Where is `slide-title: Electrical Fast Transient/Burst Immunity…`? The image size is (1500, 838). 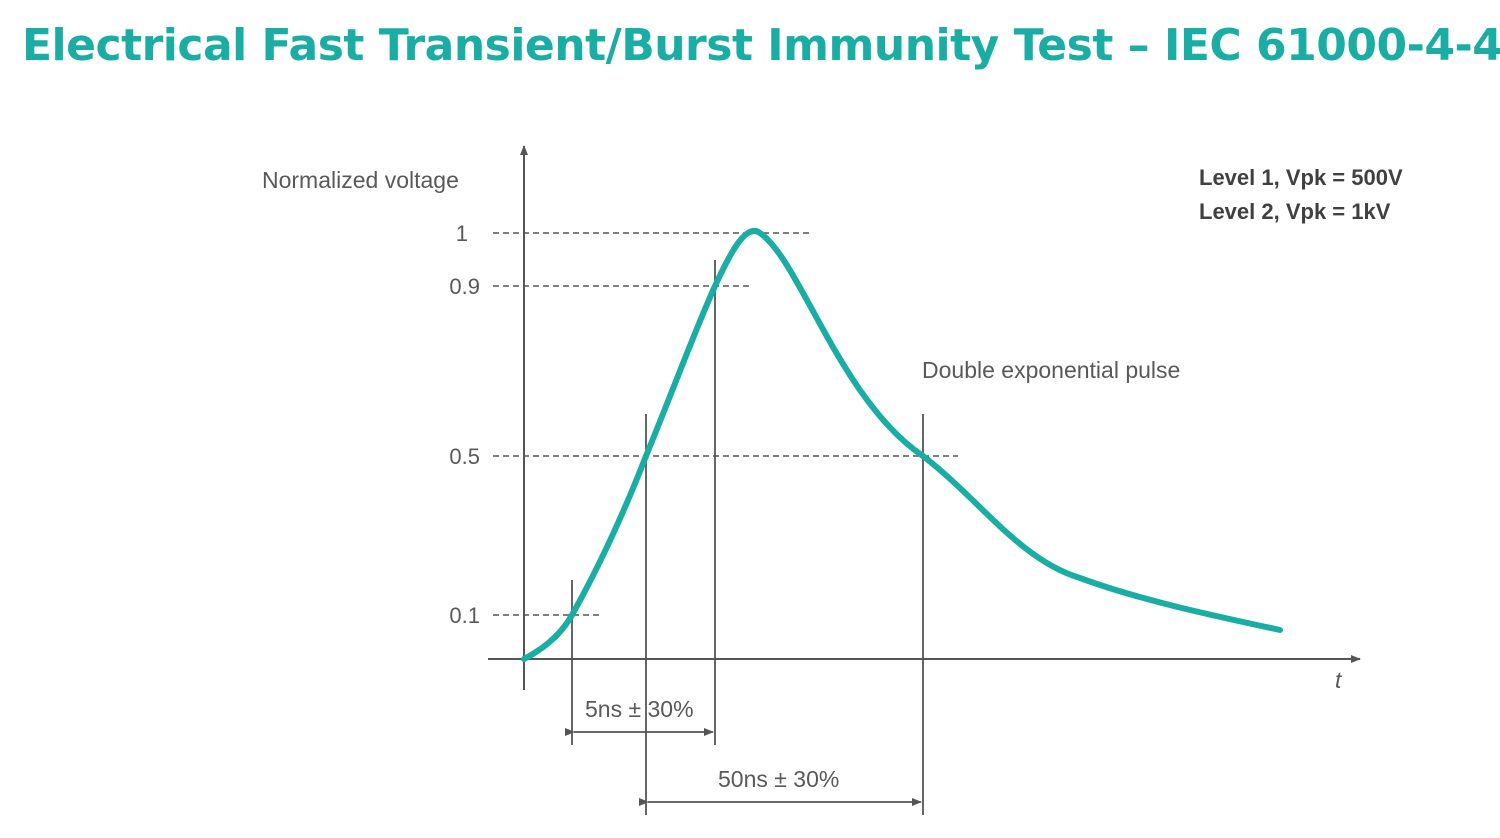
slide-title: Electrical Fast Transient/Burst Immunity… is located at coordinates (761, 45).